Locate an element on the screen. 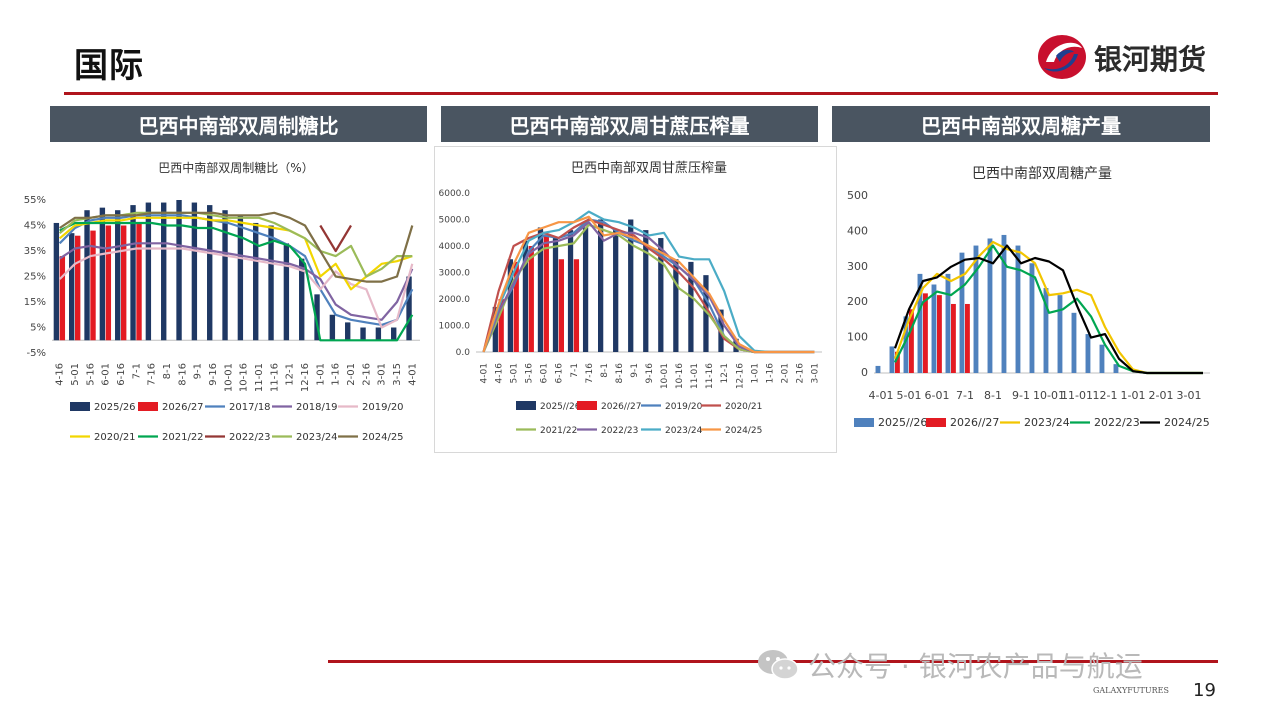 Image resolution: width=1280 pixels, height=720 pixels. y-tick-label: 400 is located at coordinates (857, 230).